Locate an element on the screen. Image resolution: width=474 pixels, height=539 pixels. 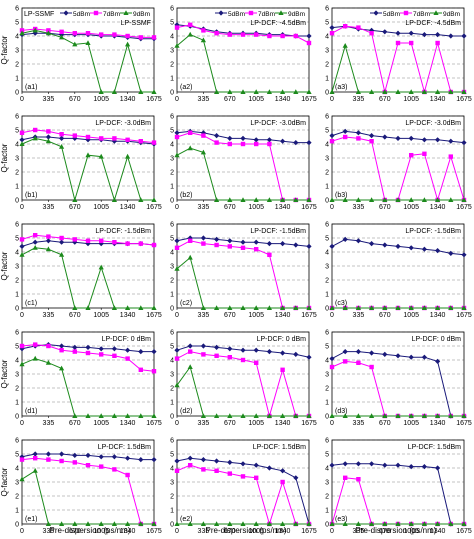
panel-title: LP-SSMF is located at coordinates (136, 23).